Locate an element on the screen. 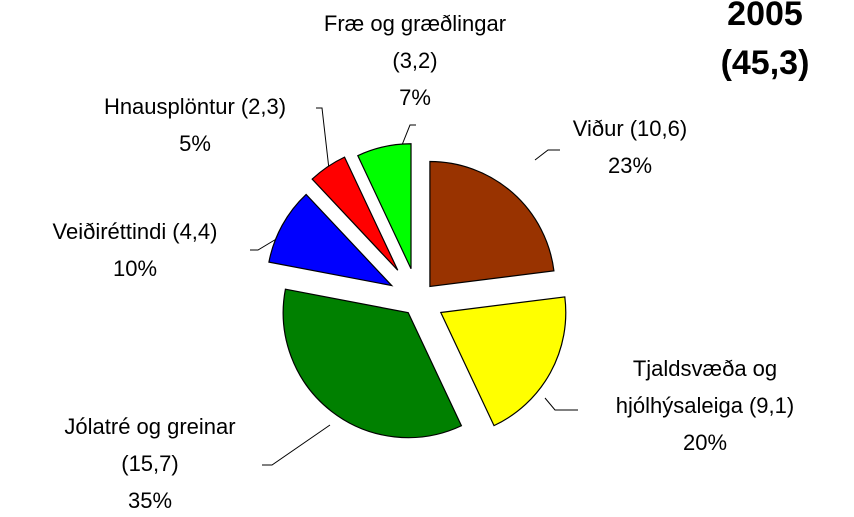 The height and width of the screenshot is (517, 854). category-name: hjólhýsaleiga is located at coordinates (680, 405).